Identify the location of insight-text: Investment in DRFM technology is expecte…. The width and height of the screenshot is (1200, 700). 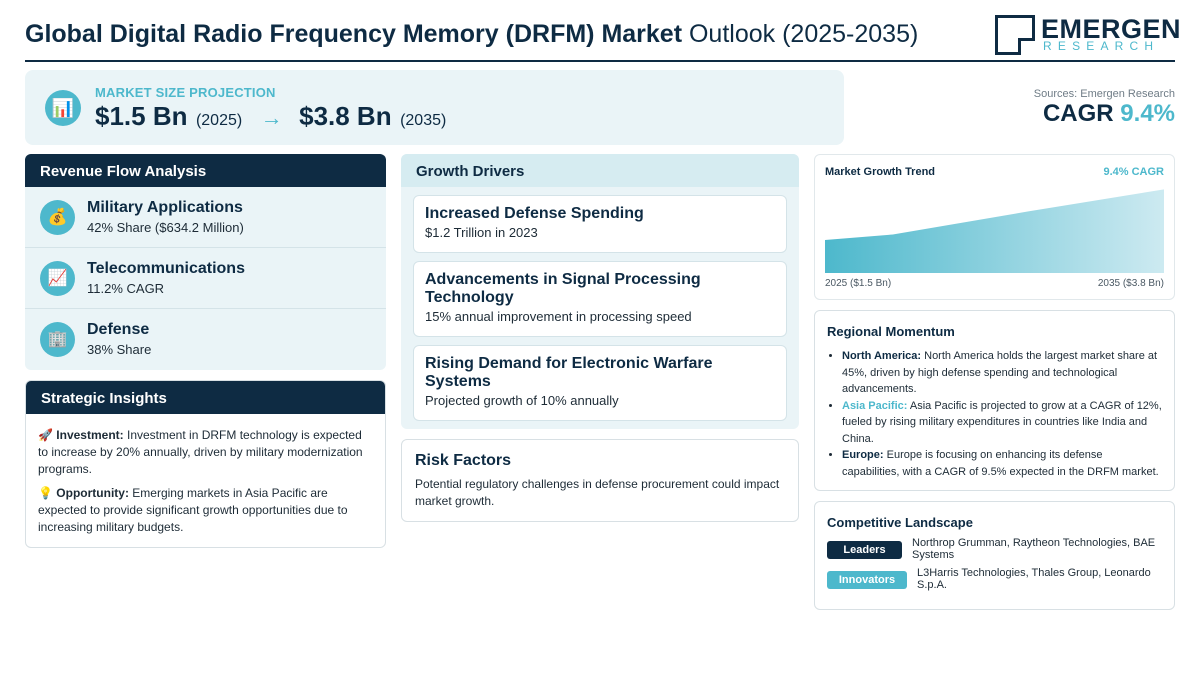
(200, 452).